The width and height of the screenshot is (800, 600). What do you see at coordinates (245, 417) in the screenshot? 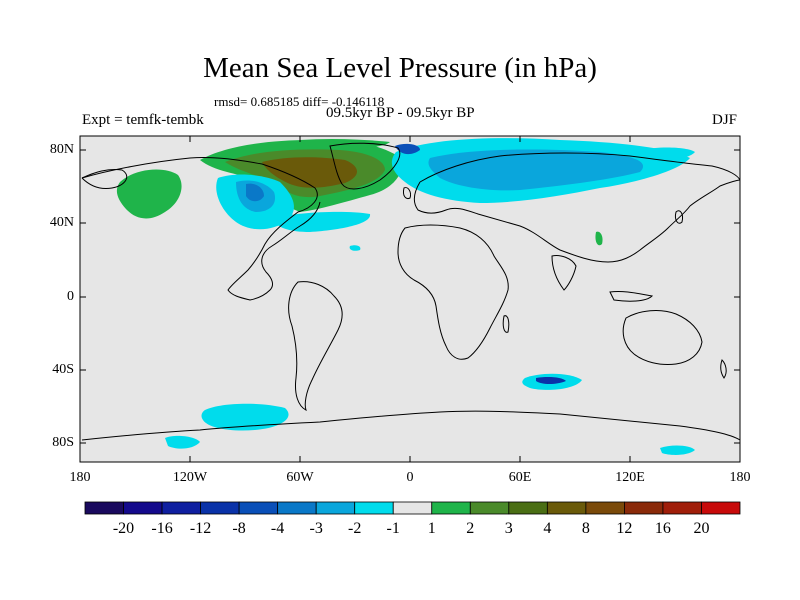
I see `anomaly-south-pacific` at bounding box center [245, 417].